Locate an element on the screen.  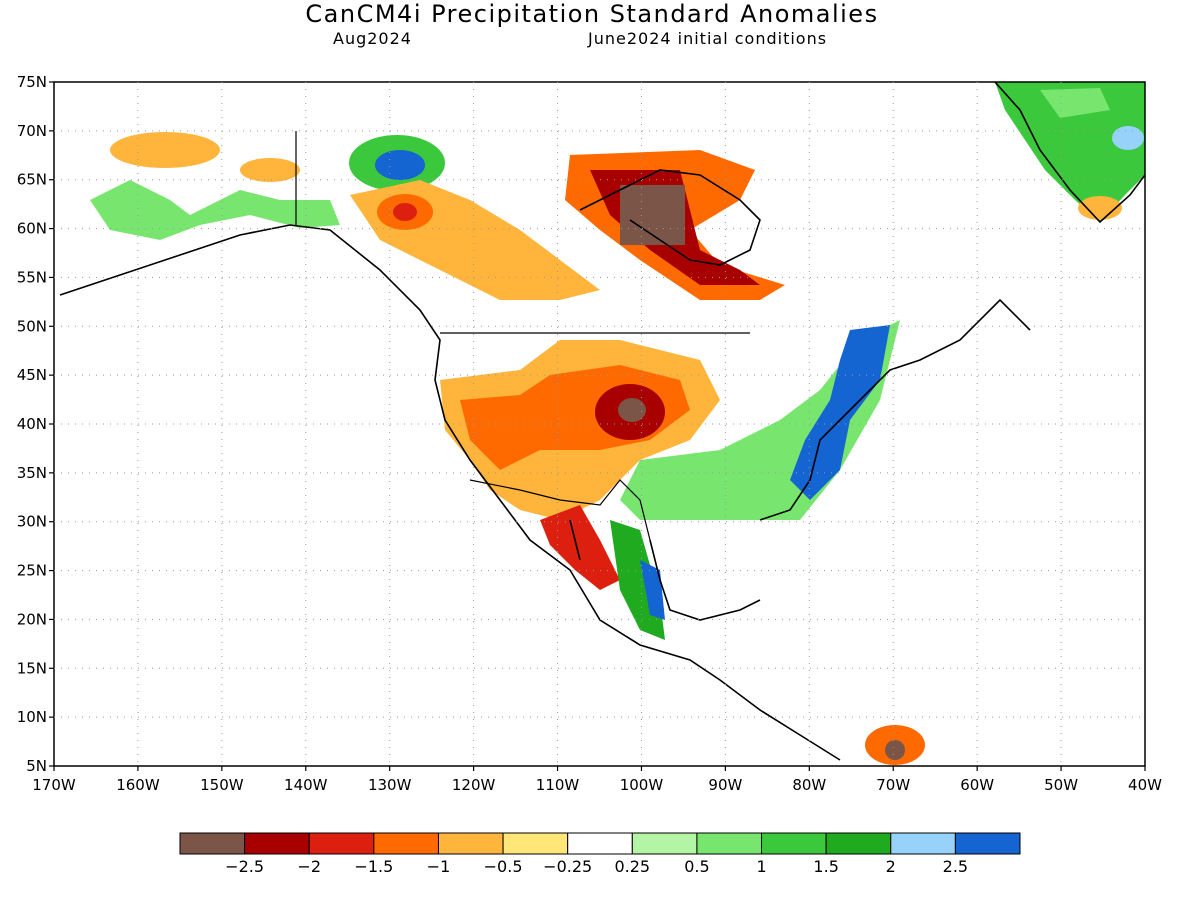
colorbar-label: −0.25 is located at coordinates (567, 866).